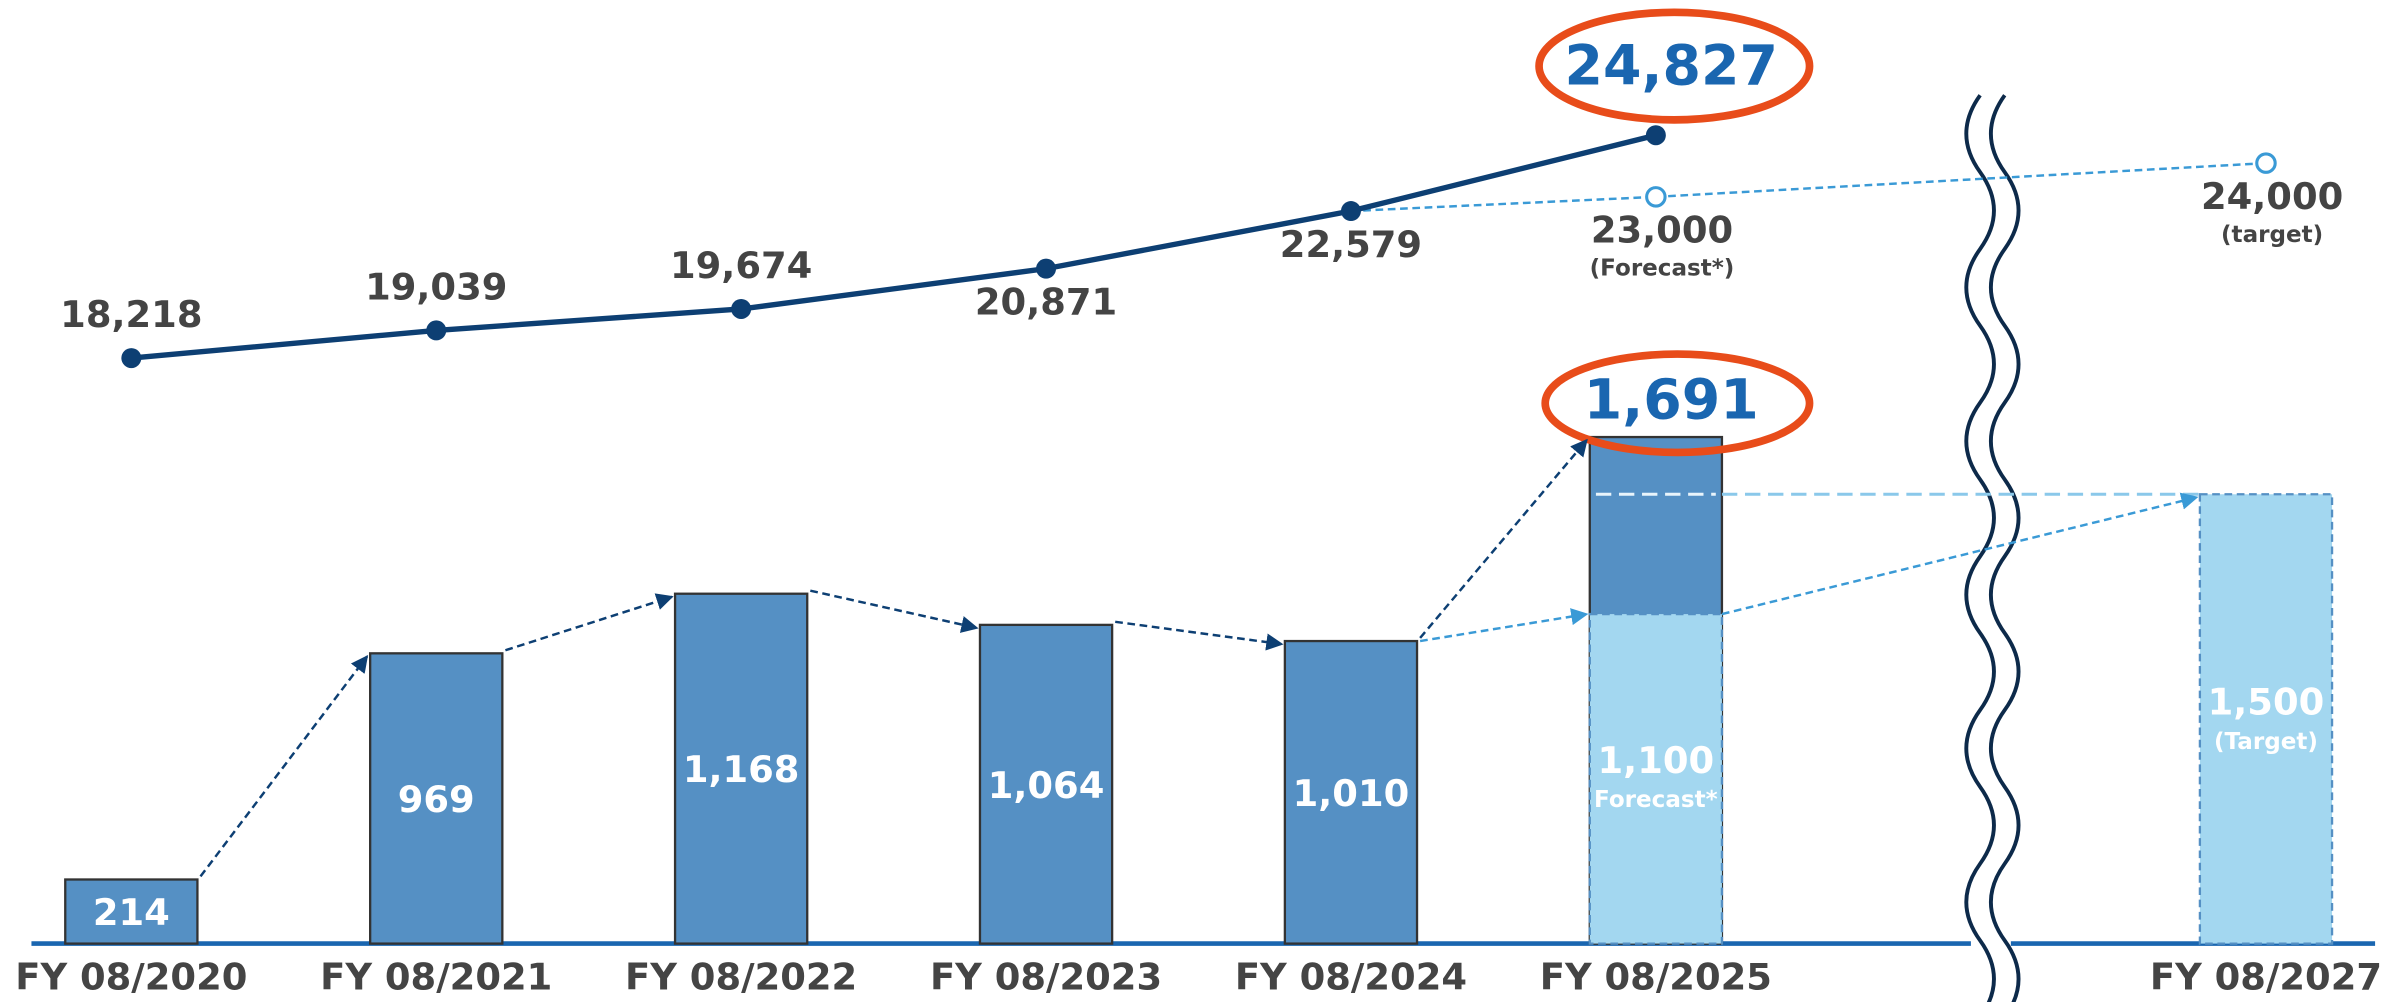 Image resolution: width=2405 pixels, height=1002 pixels. I want to click on line-value-label: 19,039, so click(436, 286).